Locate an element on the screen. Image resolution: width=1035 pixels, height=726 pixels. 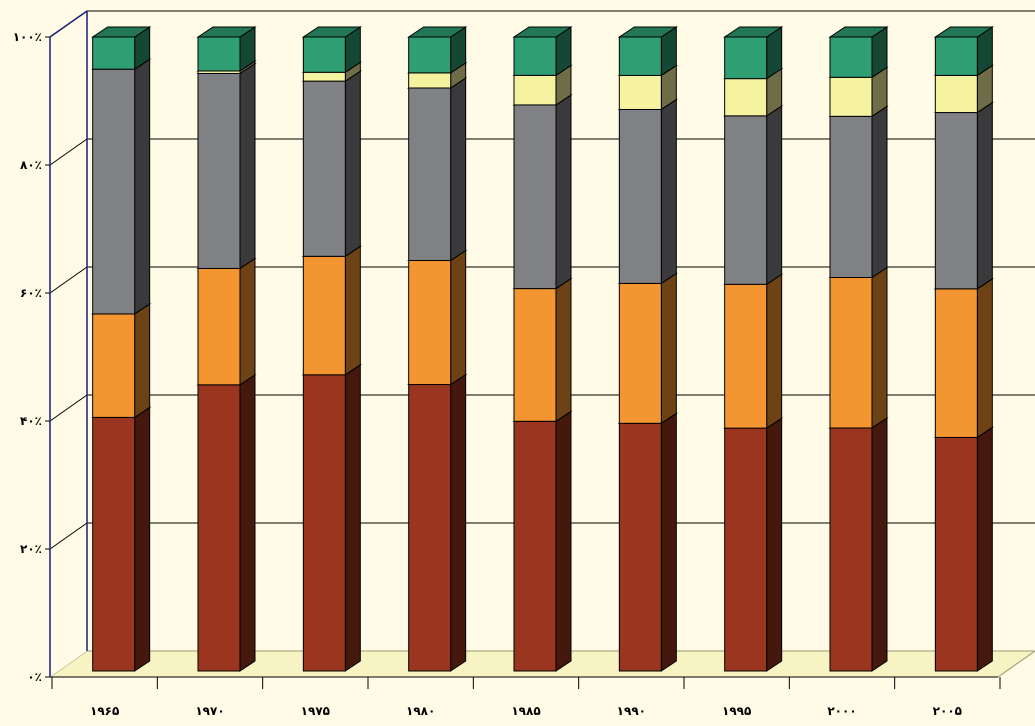
x-tick-label: ۱۹۸۰ is located at coordinates (420, 711).